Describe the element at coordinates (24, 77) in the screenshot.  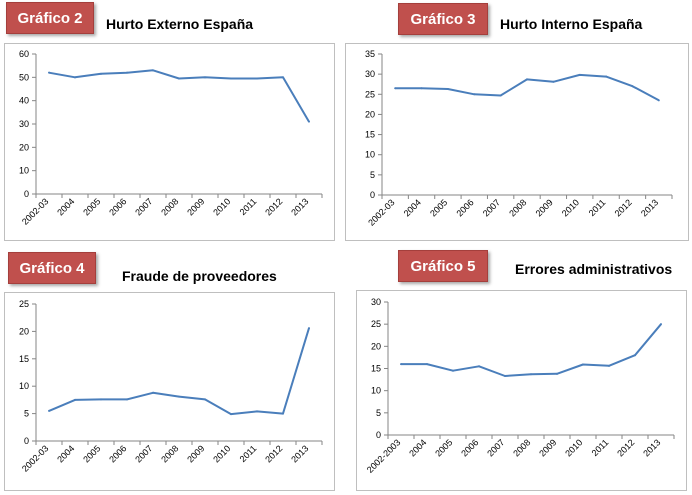
I see `y-tick-label: 50` at that location.